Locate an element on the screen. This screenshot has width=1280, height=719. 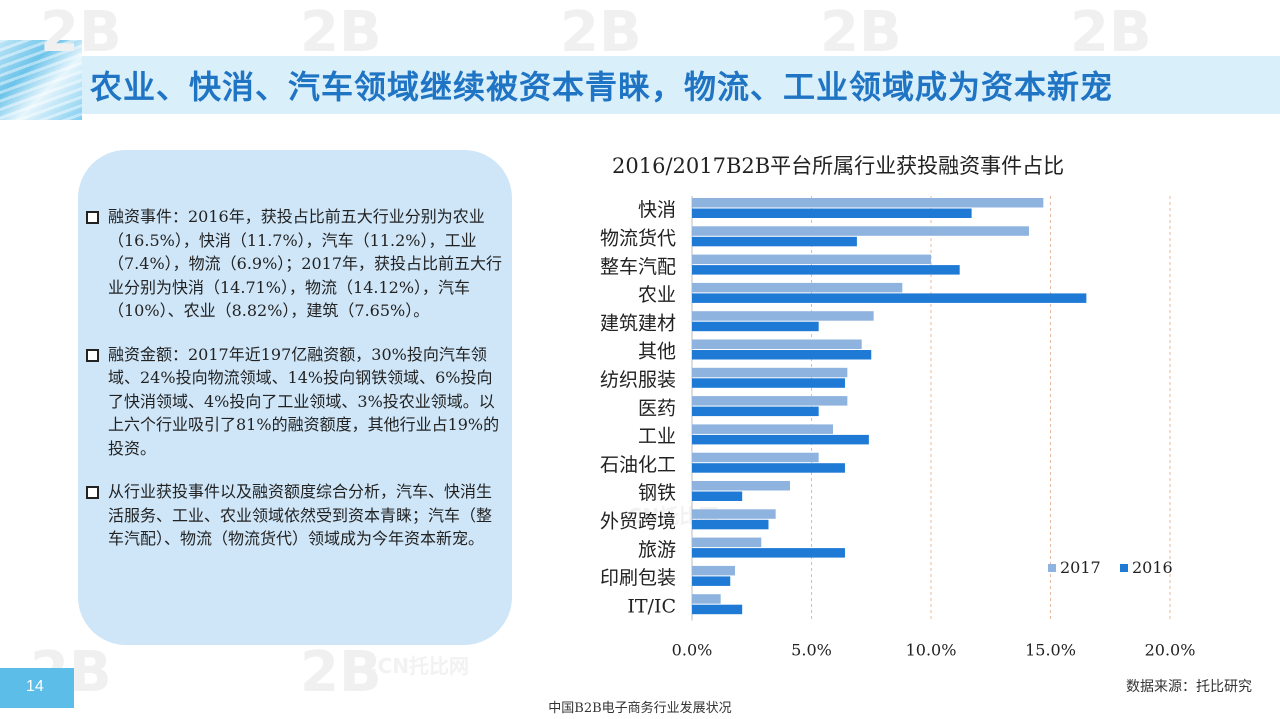
chart-title: 2016/2017B2B平台所属行业获投融资事件占比 is located at coordinates (838, 166).